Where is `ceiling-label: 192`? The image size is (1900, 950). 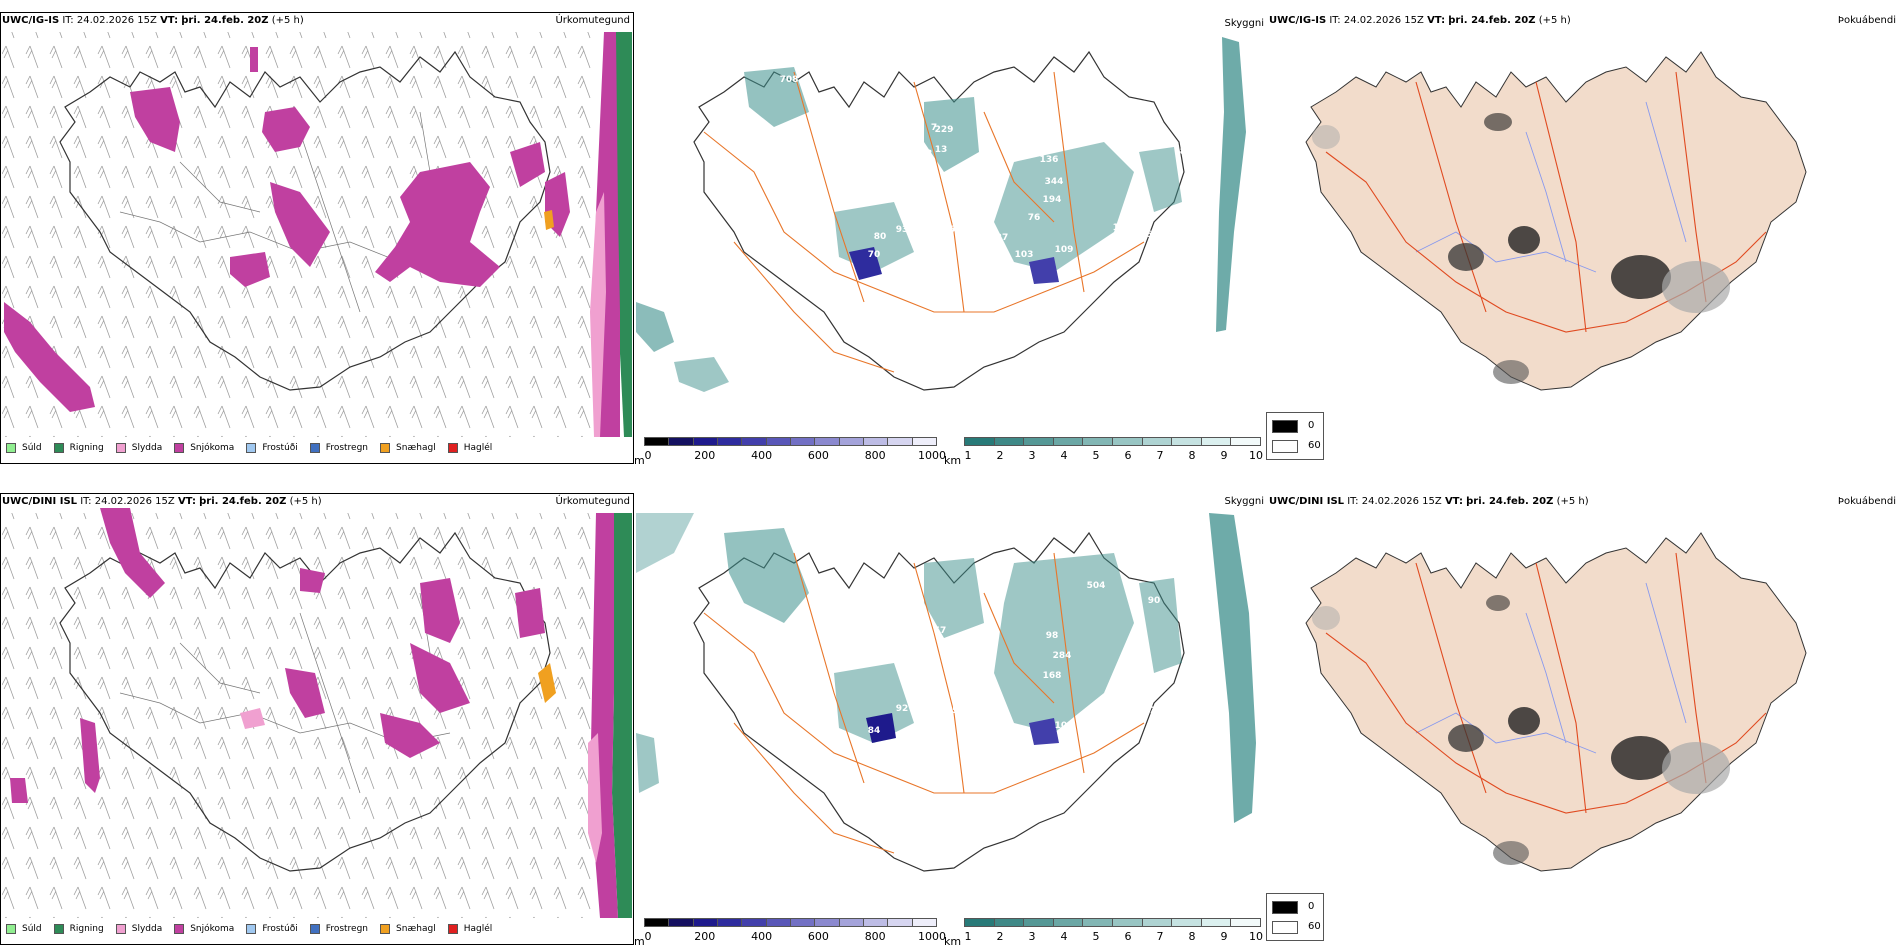
ceiling-label: 192 is located at coordinates (1116, 701).